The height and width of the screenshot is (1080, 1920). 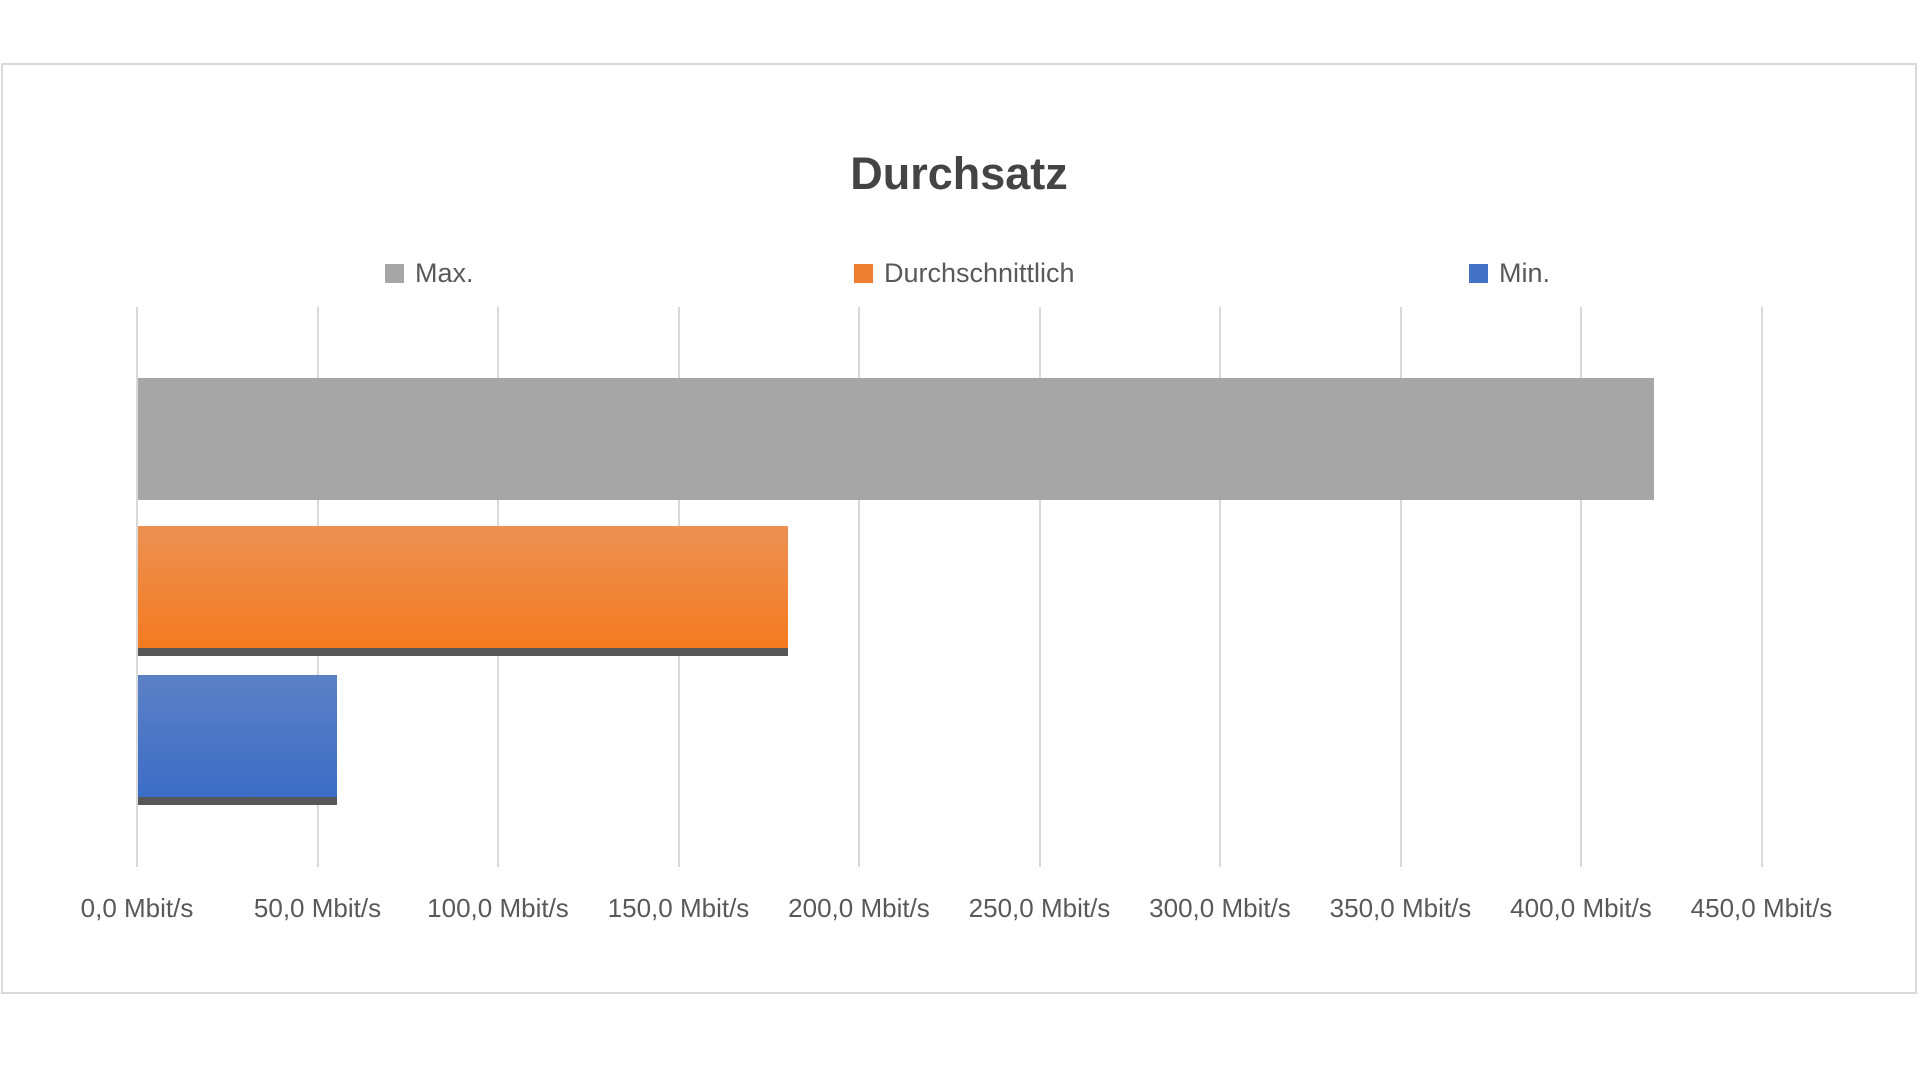 What do you see at coordinates (498, 908) in the screenshot?
I see `x-axis-tick-label: 100,0 Mbit/s` at bounding box center [498, 908].